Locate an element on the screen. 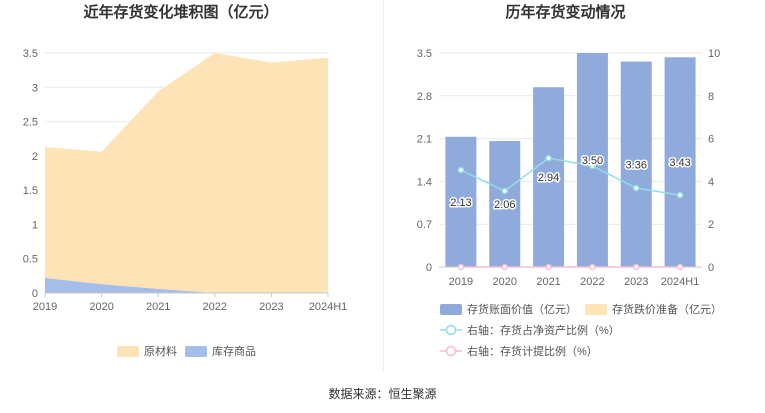  legend-label-raw-materials: 原材料 is located at coordinates (160, 352).